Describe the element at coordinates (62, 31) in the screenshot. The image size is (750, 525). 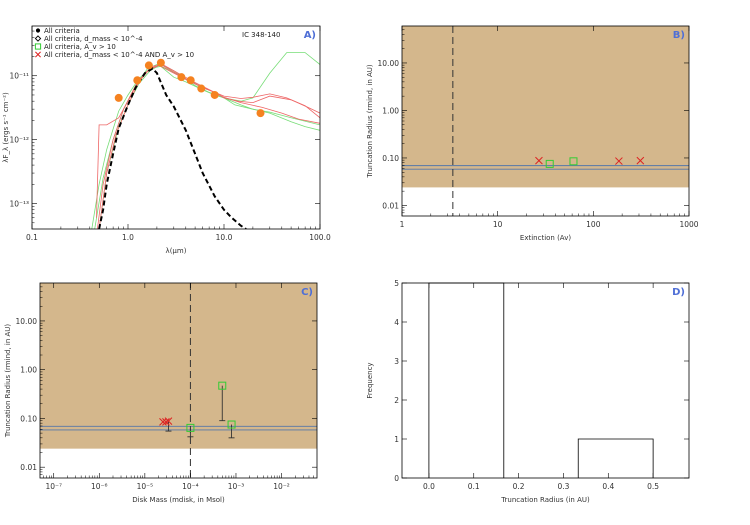
I see `legend-entry-label: All criteria` at that location.